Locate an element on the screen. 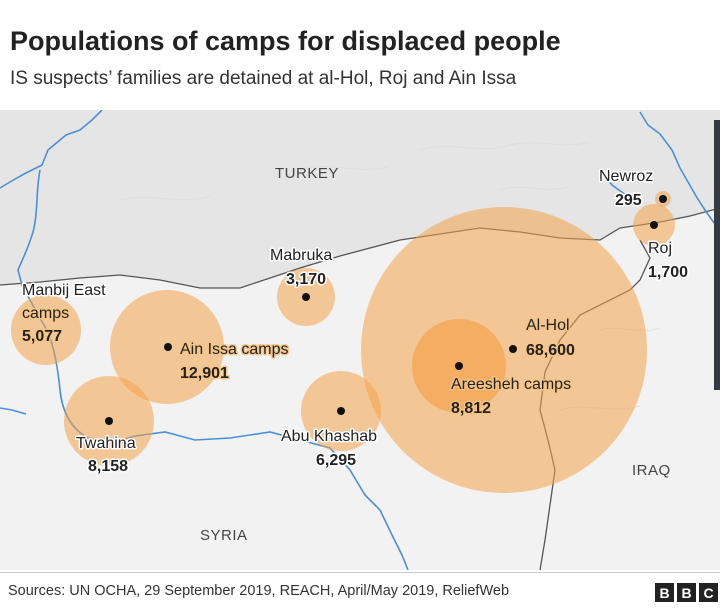  manbij-east-name: Manbij East is located at coordinates (64, 290).